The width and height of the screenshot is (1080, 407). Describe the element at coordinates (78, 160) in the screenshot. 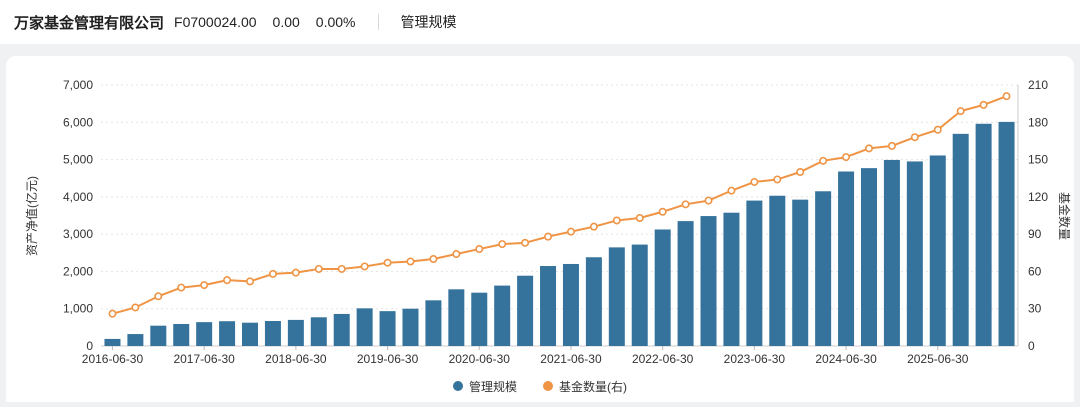

I see `left-axis-tick-label: 5,000` at that location.